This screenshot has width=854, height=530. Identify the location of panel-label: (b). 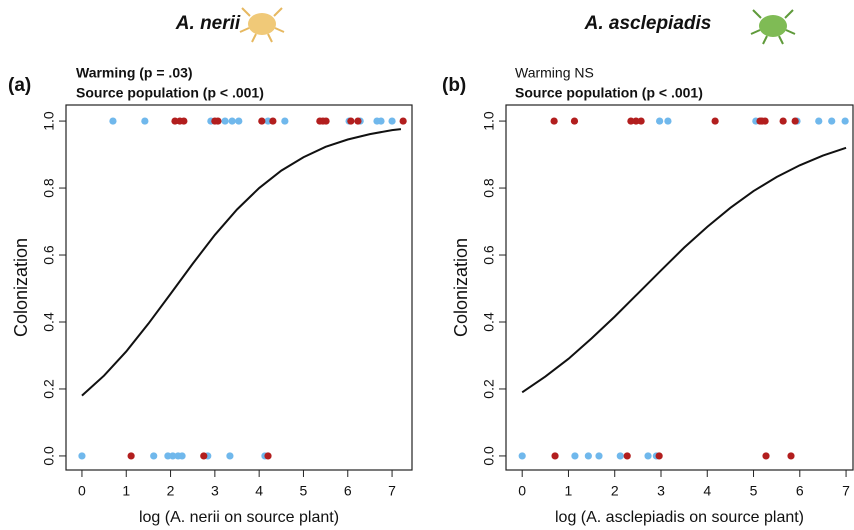
(454, 85).